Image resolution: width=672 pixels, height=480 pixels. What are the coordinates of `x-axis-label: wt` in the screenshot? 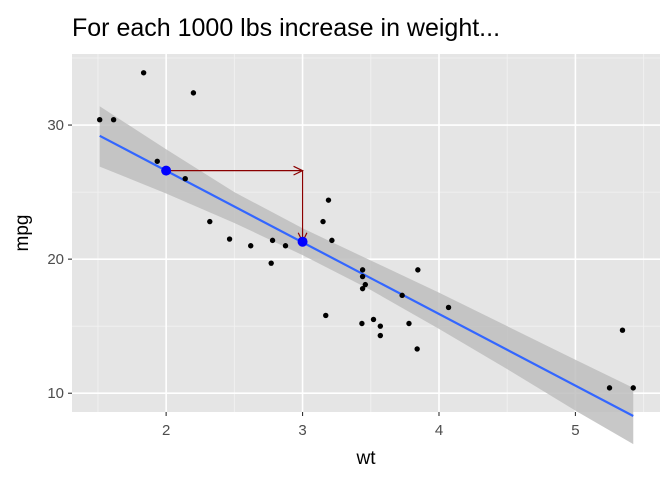 It's located at (366, 458).